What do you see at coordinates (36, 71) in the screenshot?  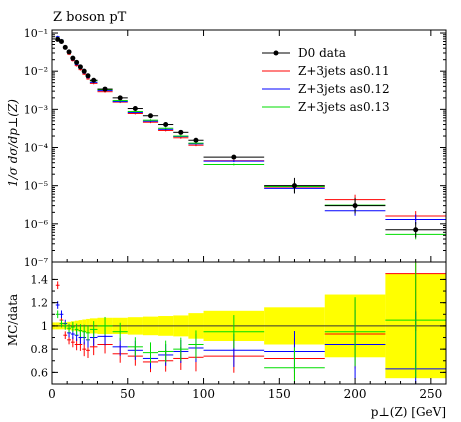 I see `y-tick-label-top: 10⁻²` at bounding box center [36, 71].